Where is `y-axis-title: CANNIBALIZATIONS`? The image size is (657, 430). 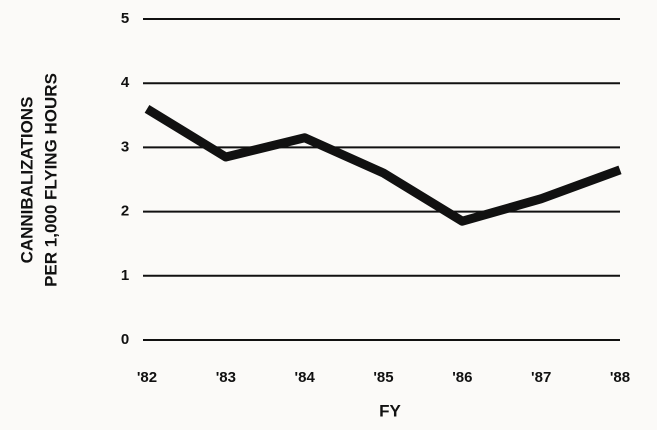 y-axis-title: CANNIBALIZATIONS is located at coordinates (26, 180).